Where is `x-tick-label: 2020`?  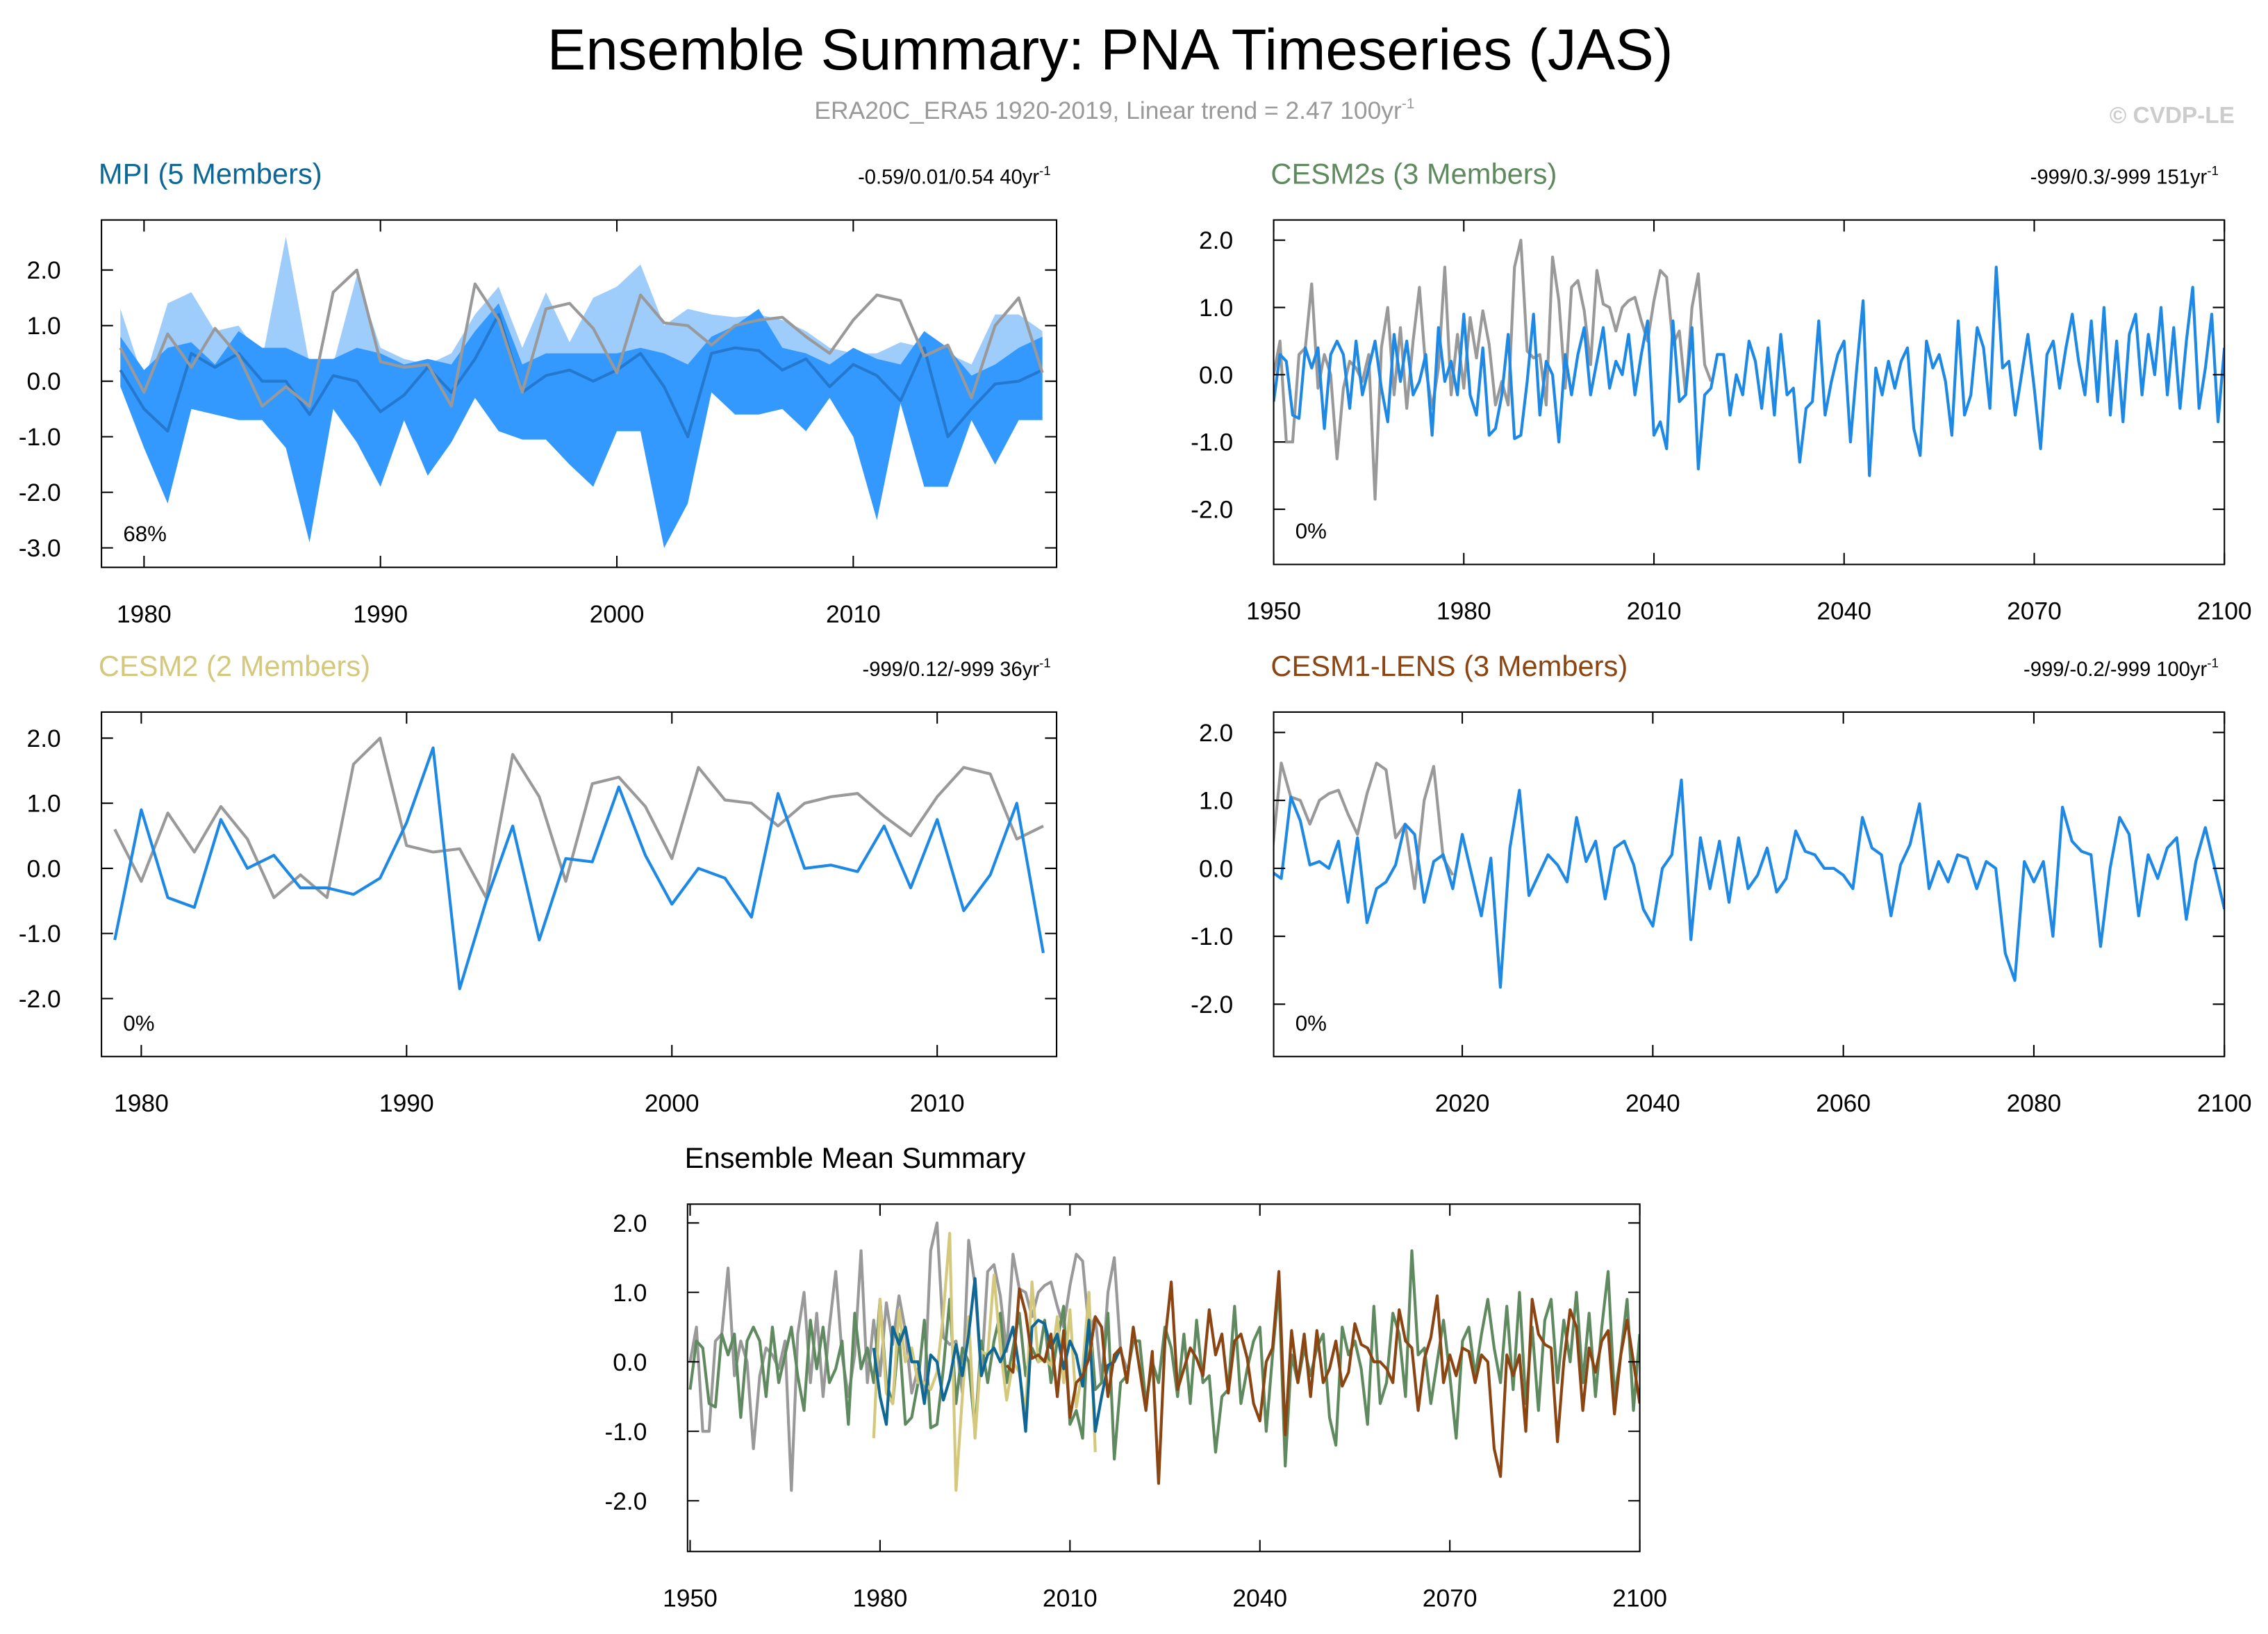
x-tick-label: 2020 is located at coordinates (1462, 1103).